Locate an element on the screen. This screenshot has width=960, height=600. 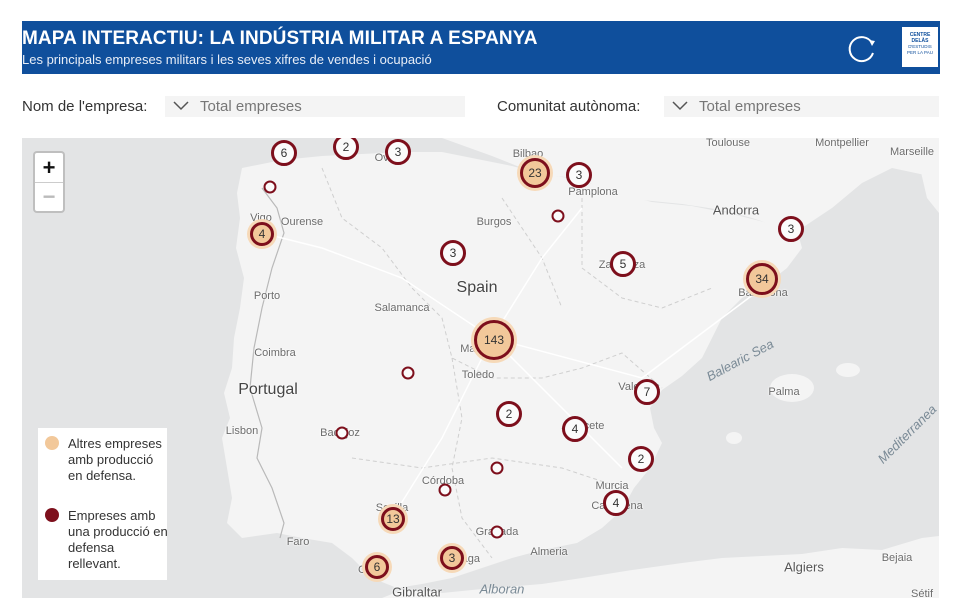
logo-line-3: PER LA PAU is located at coordinates (920, 52).